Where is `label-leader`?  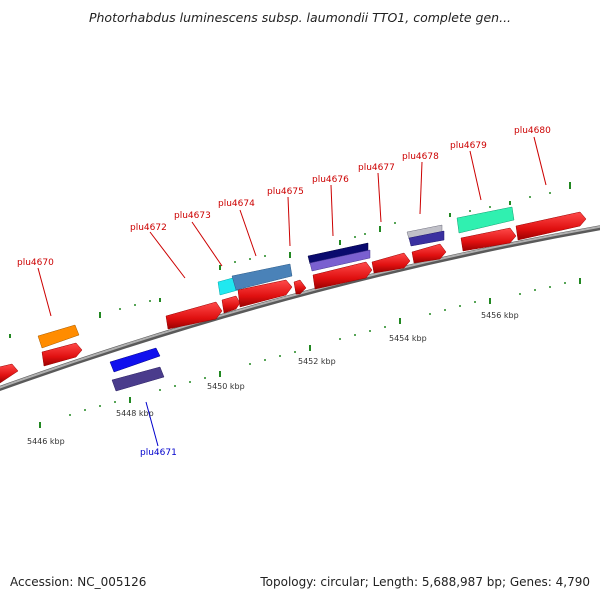
label-leader is located at coordinates (152, 424).